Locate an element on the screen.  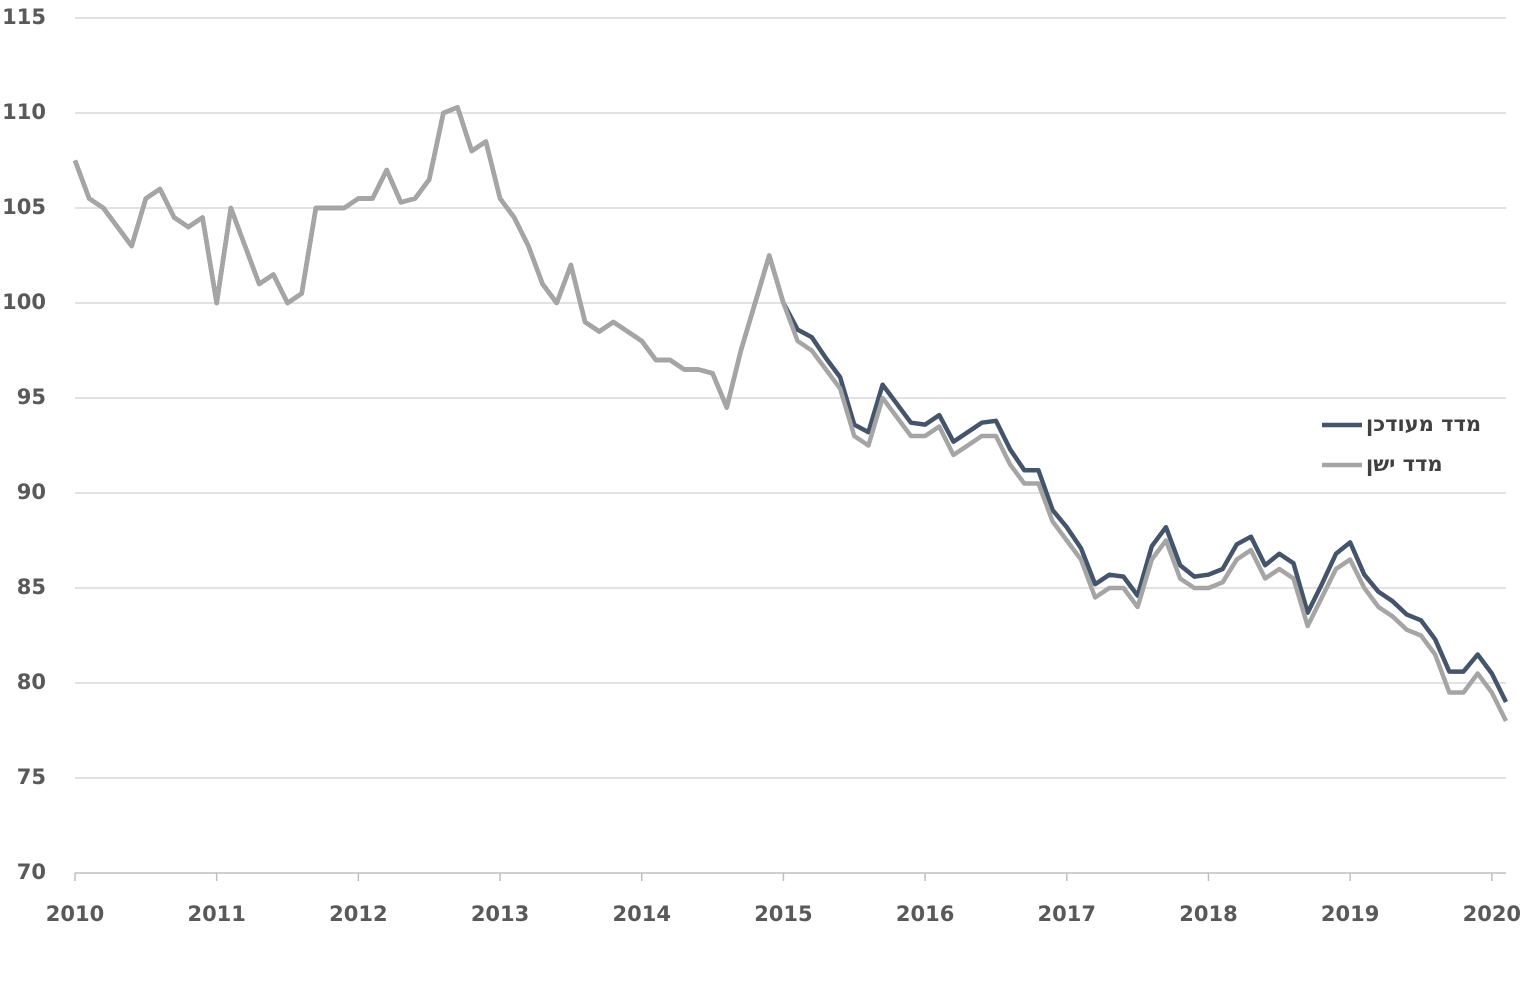
x-tick-label: 2014 is located at coordinates (642, 914).